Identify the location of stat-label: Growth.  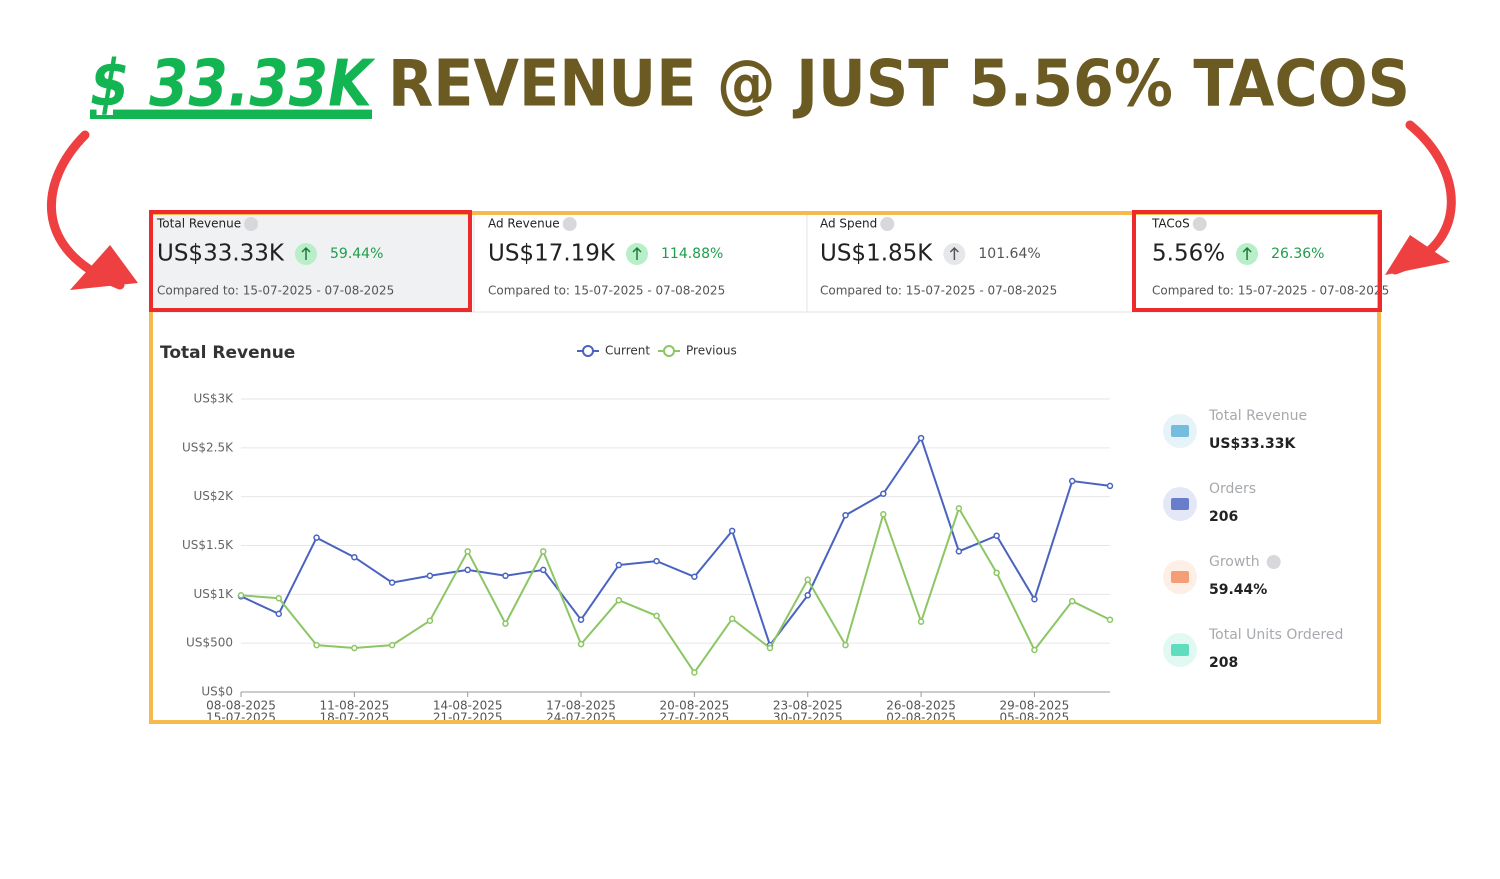
(1234, 562).